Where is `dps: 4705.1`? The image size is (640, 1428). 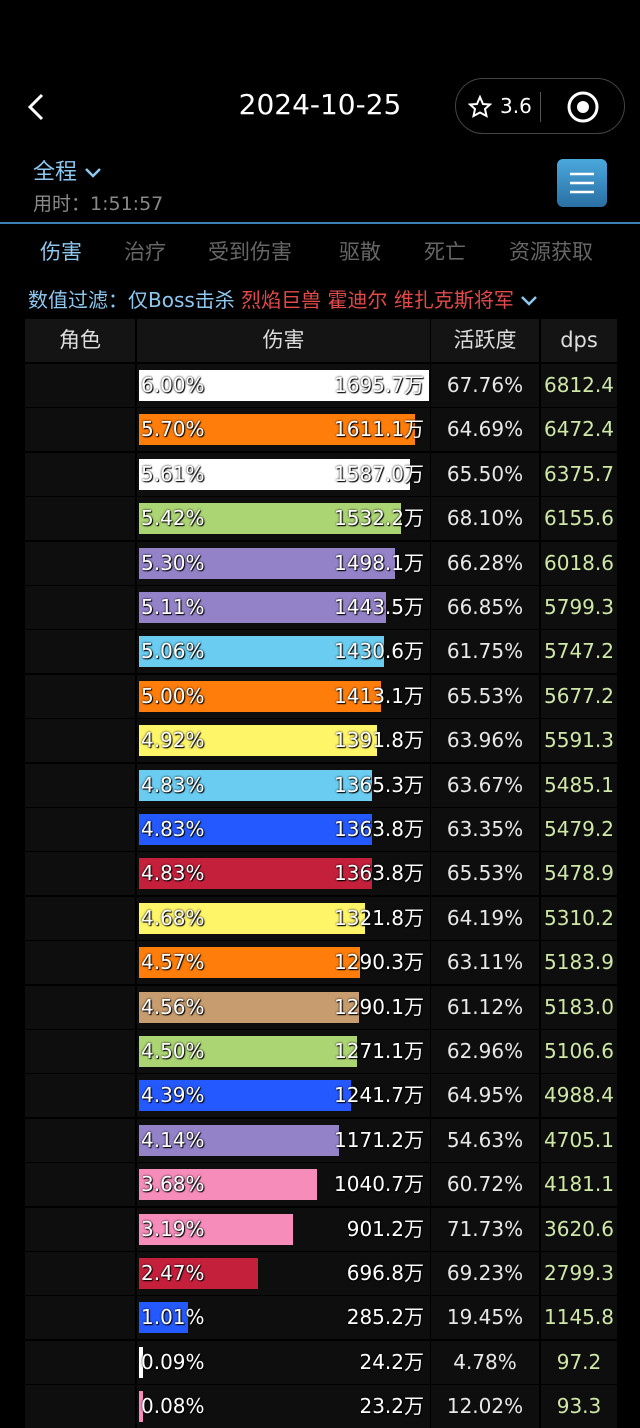 dps: 4705.1 is located at coordinates (579, 1140).